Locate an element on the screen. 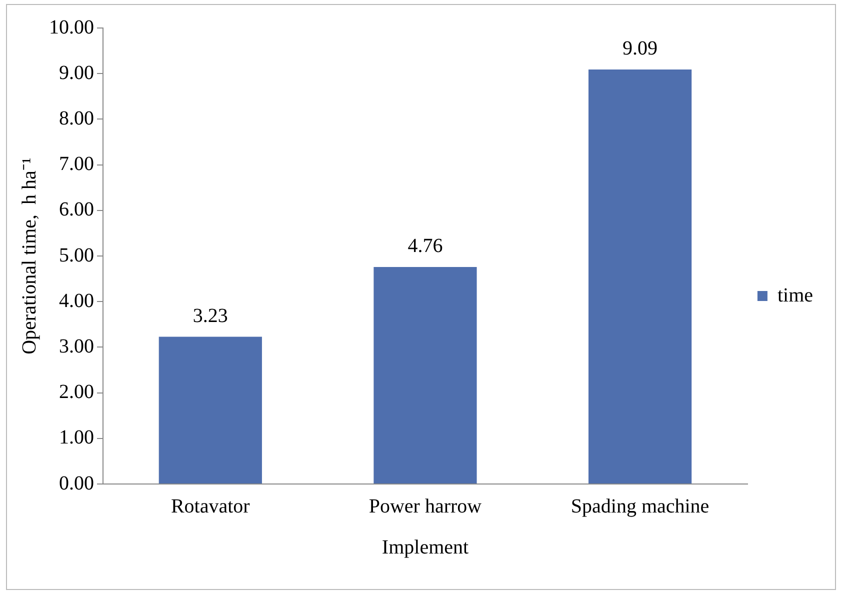 Image resolution: width=843 pixels, height=594 pixels. data-label: 9.09 is located at coordinates (640, 49).